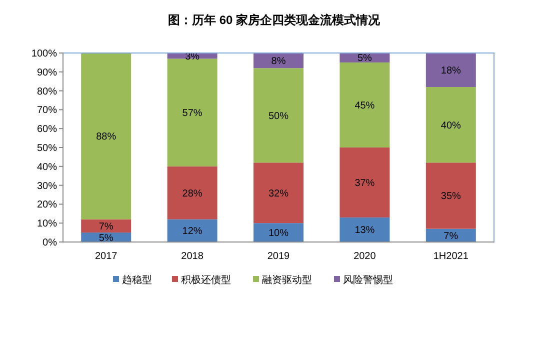 The height and width of the screenshot is (341, 548). I want to click on data-label: 13%, so click(364, 230).